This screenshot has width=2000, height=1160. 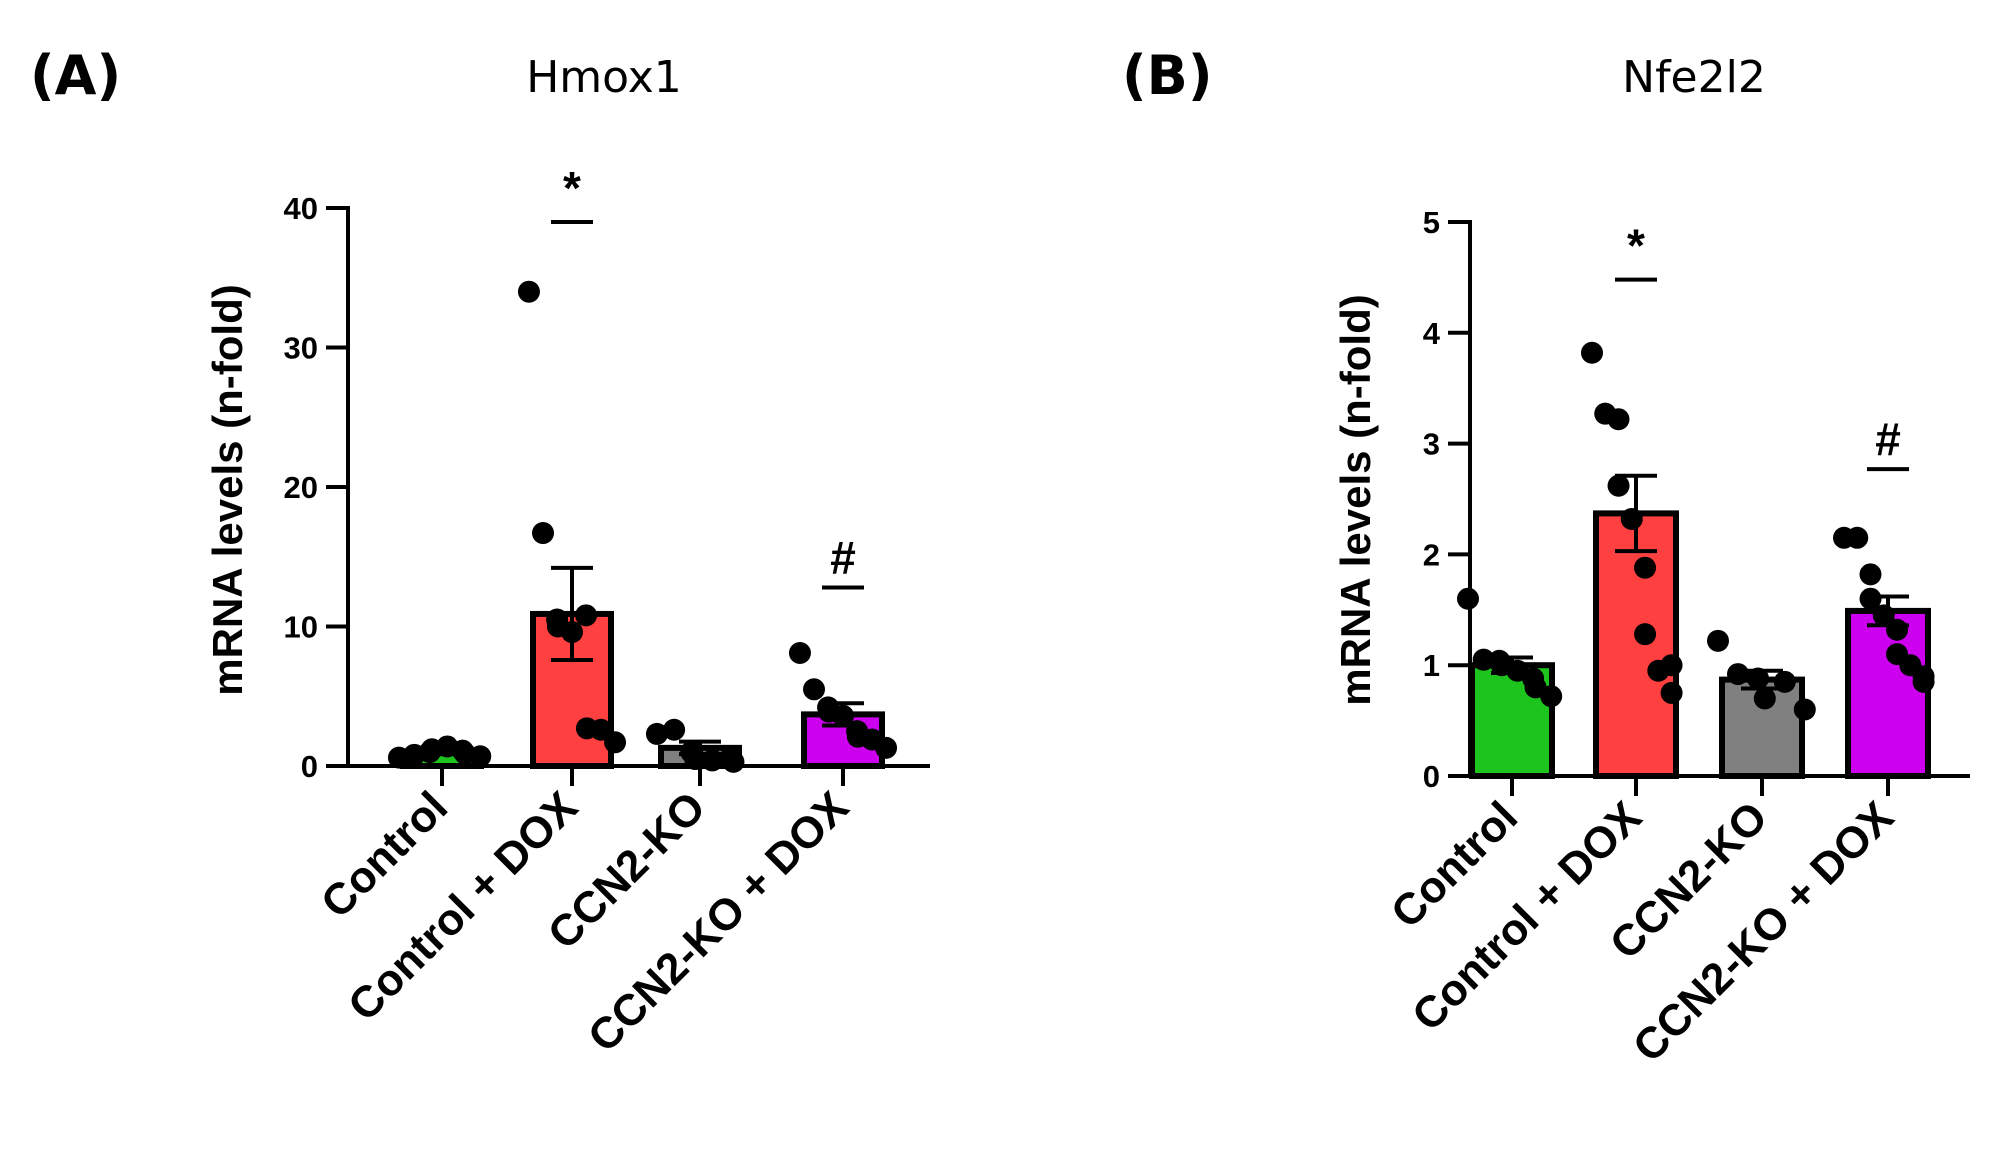 What do you see at coordinates (604, 77) in the screenshot?
I see `chart-title: Hmox1` at bounding box center [604, 77].